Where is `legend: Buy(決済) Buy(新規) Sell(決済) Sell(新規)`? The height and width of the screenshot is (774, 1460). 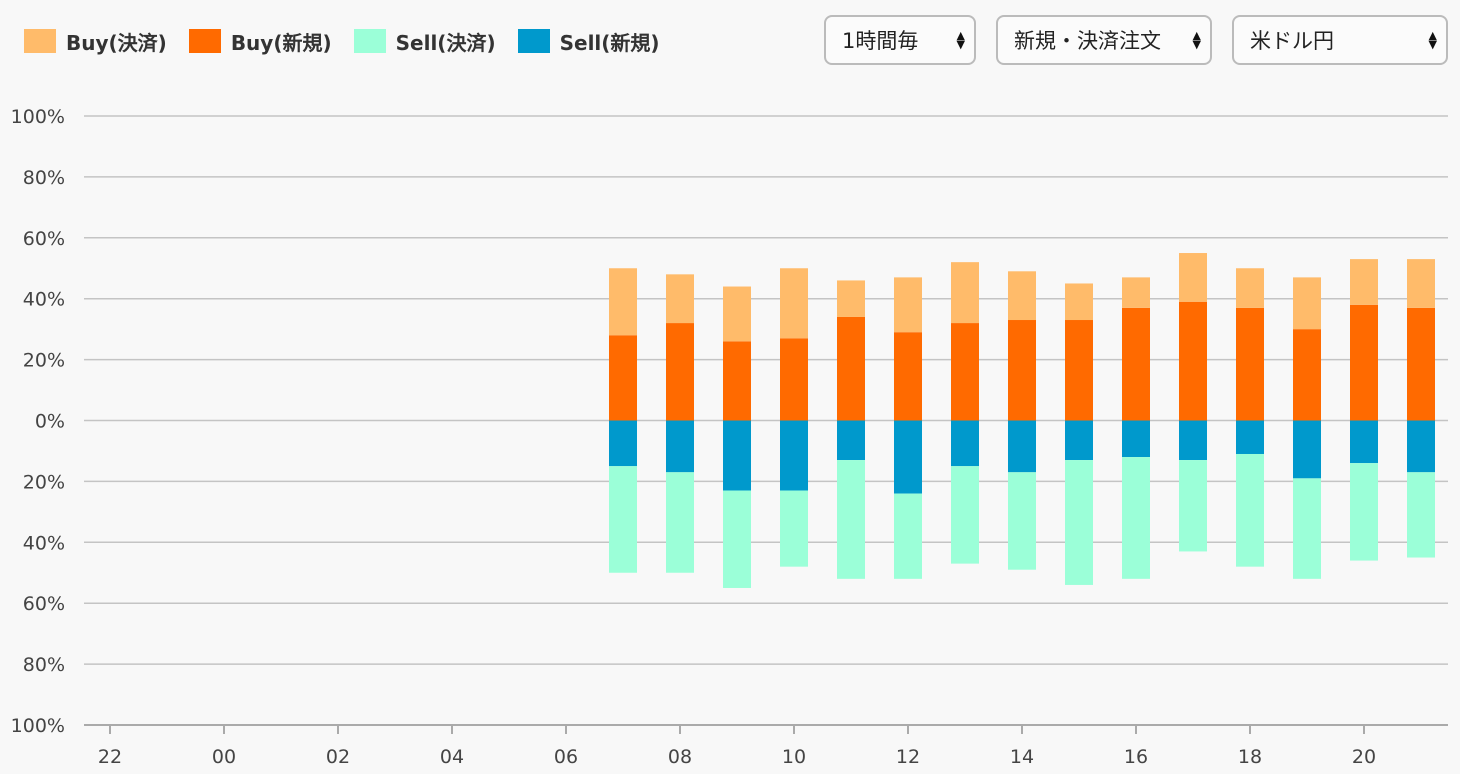 legend: Buy(決済) Buy(新規) Sell(決済) Sell(新規) is located at coordinates (353, 41).